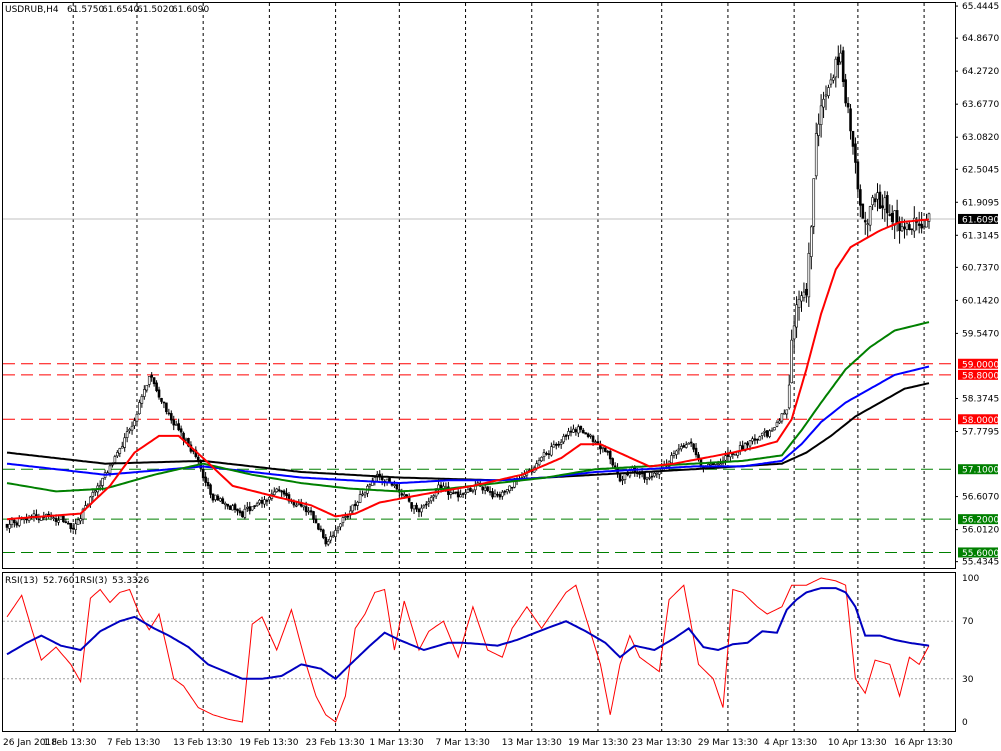 This screenshot has height=751, width=1001. I want to click on resistance-level-tag, so click(978, 374).